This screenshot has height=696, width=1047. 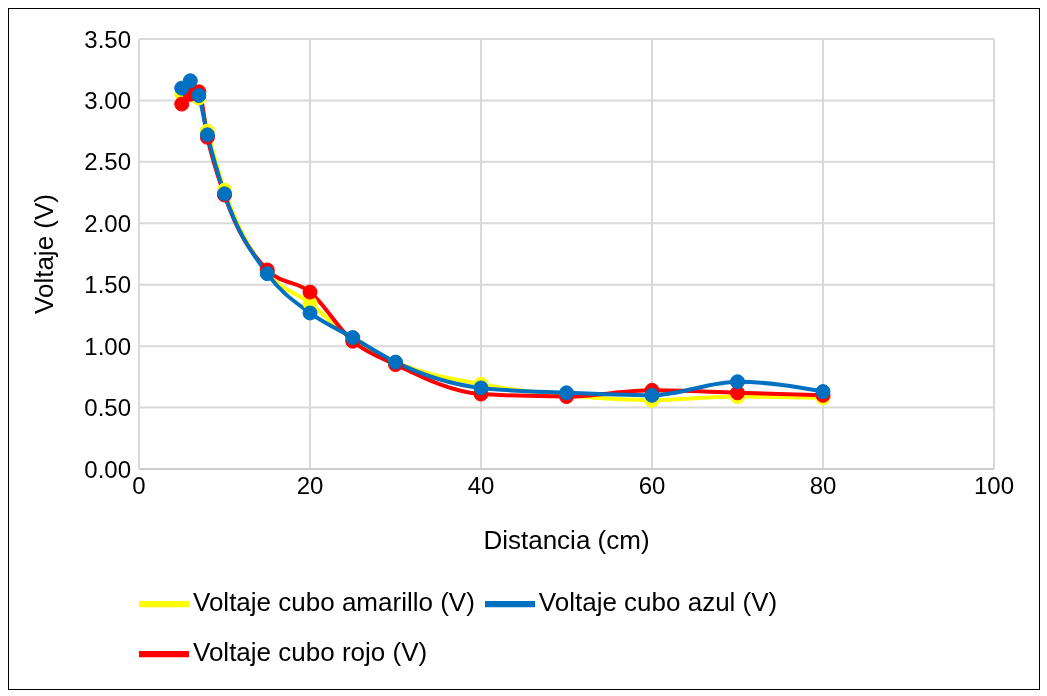 I want to click on x-tick-label: 0, so click(x=139, y=486).